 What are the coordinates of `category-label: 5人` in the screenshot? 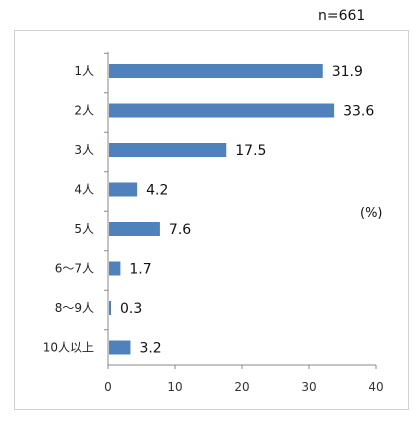 It's located at (84, 229).